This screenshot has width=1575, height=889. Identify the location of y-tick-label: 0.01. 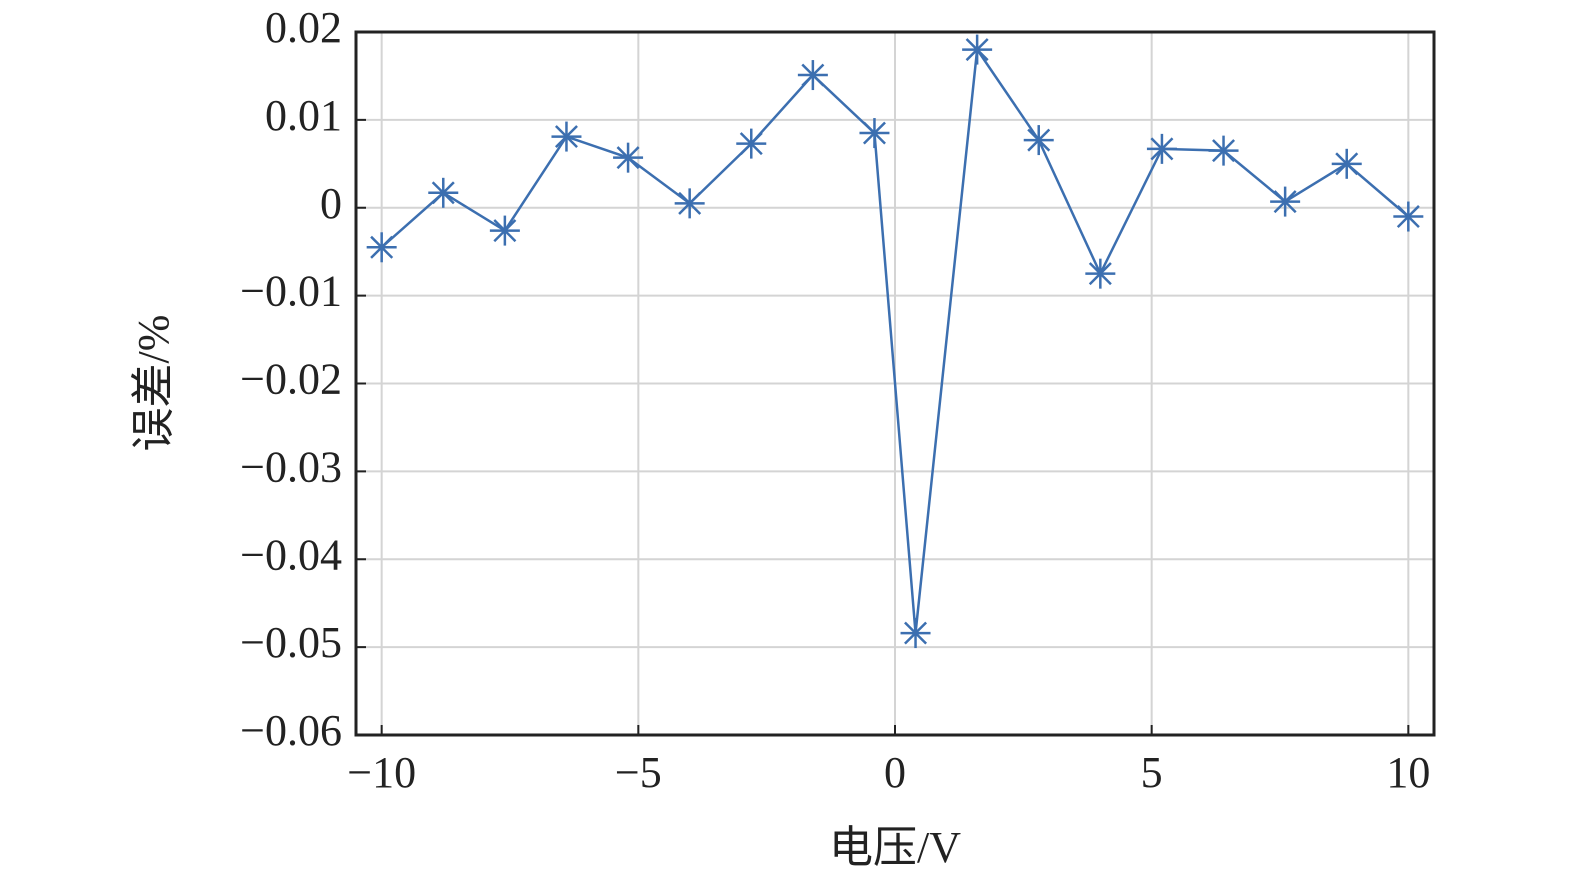
(303, 115).